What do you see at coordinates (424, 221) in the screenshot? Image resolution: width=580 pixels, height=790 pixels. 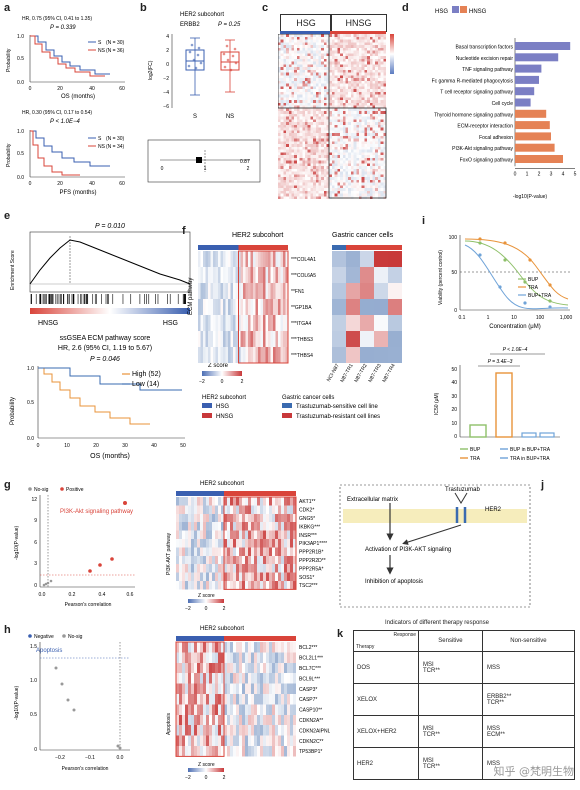 I see `panel-label: i` at bounding box center [424, 221].